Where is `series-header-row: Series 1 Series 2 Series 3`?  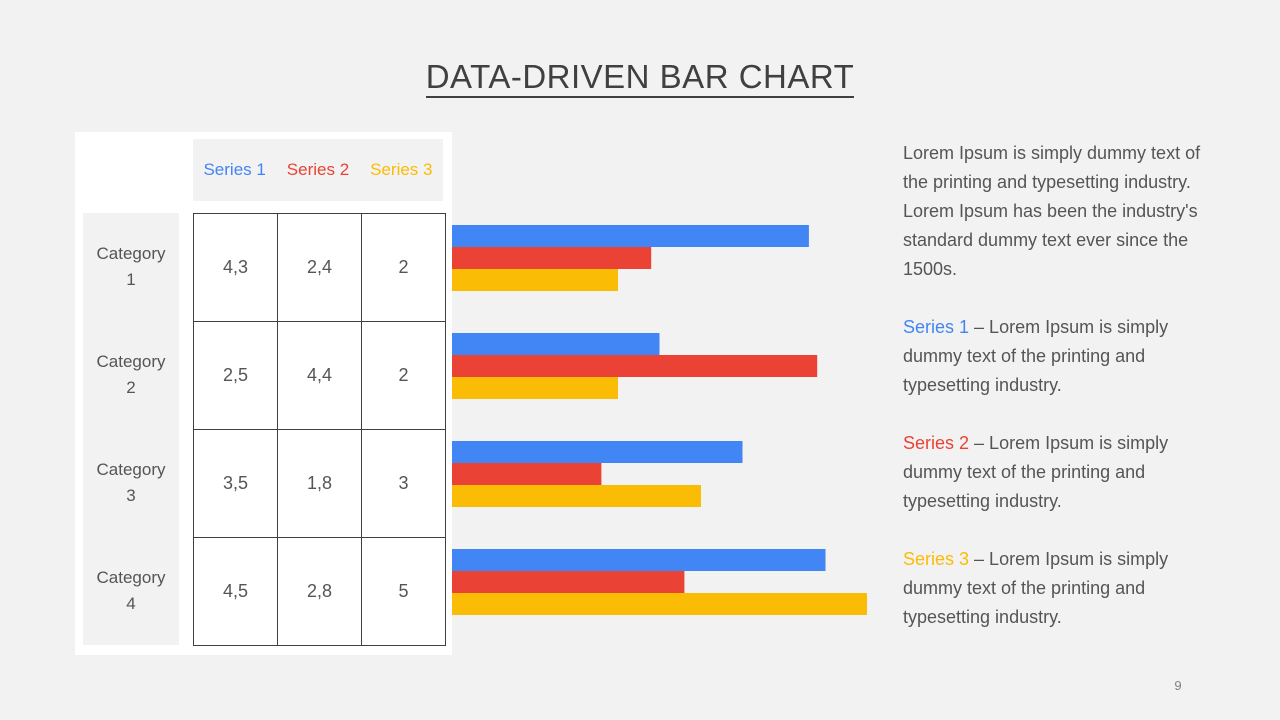
series-header-row: Series 1 Series 2 Series 3 is located at coordinates (318, 170).